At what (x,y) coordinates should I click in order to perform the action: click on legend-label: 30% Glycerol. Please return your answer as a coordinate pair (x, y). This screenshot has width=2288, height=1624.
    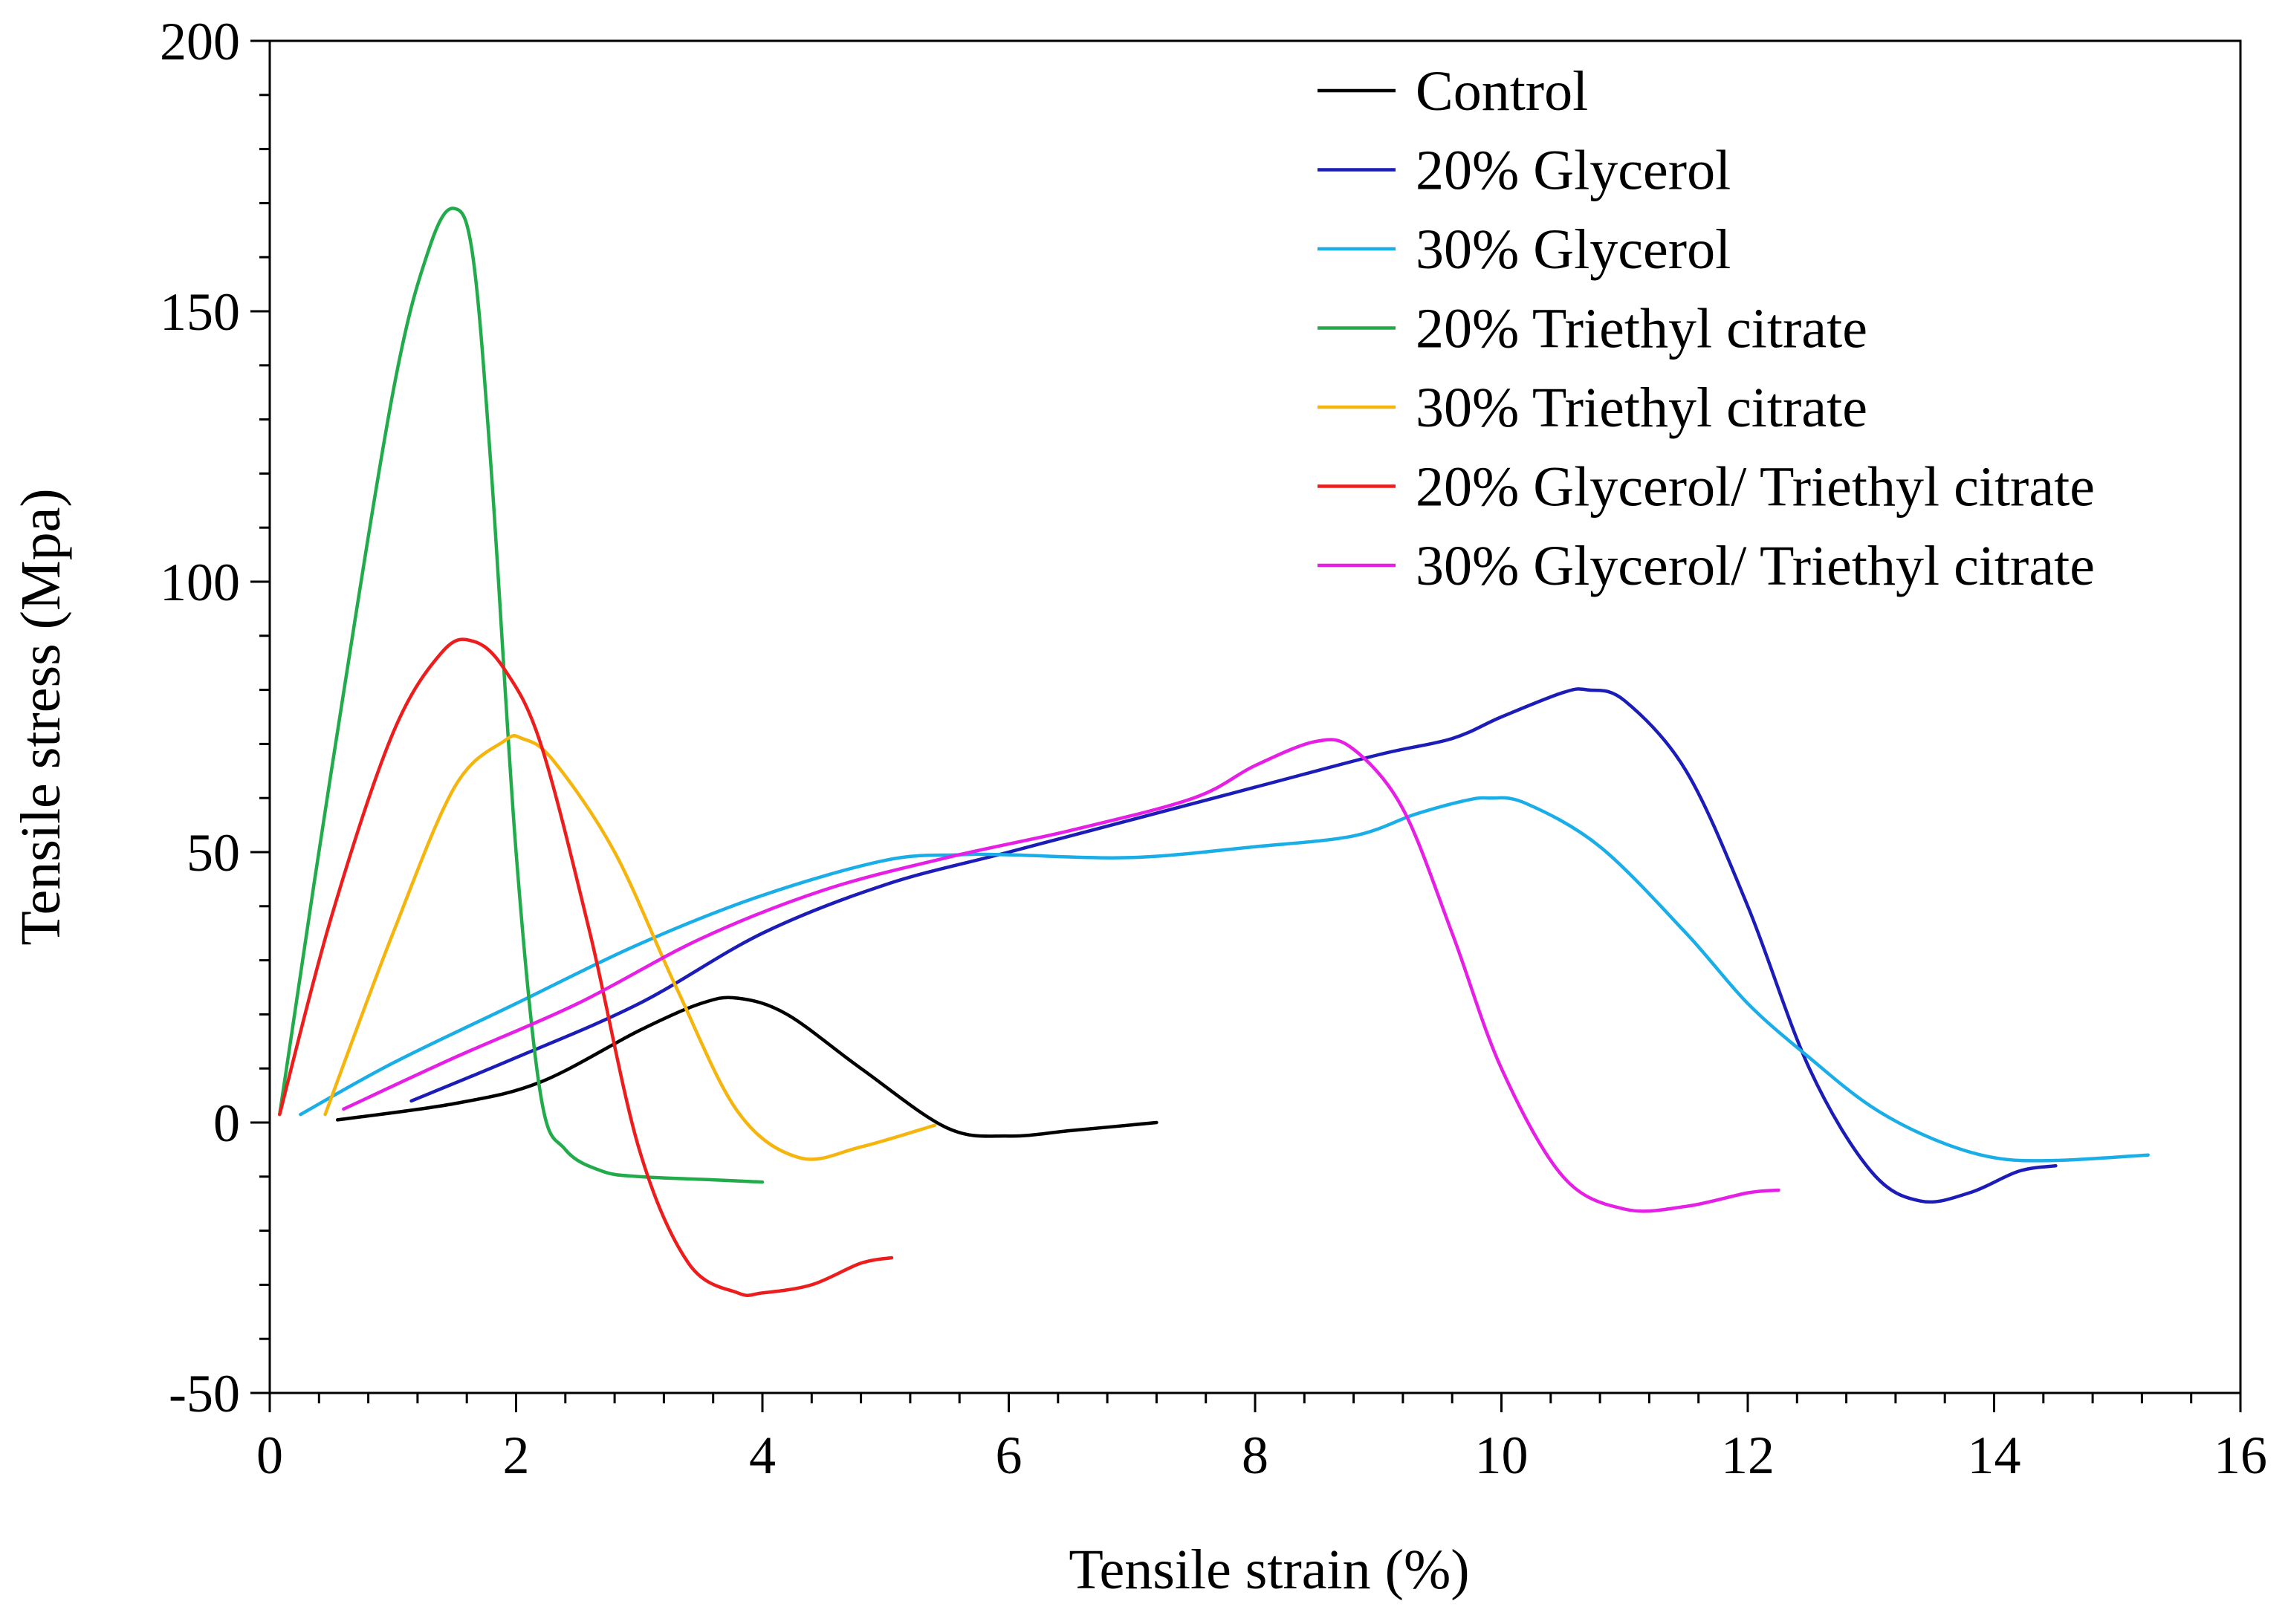
    Looking at the image, I should click on (1573, 250).